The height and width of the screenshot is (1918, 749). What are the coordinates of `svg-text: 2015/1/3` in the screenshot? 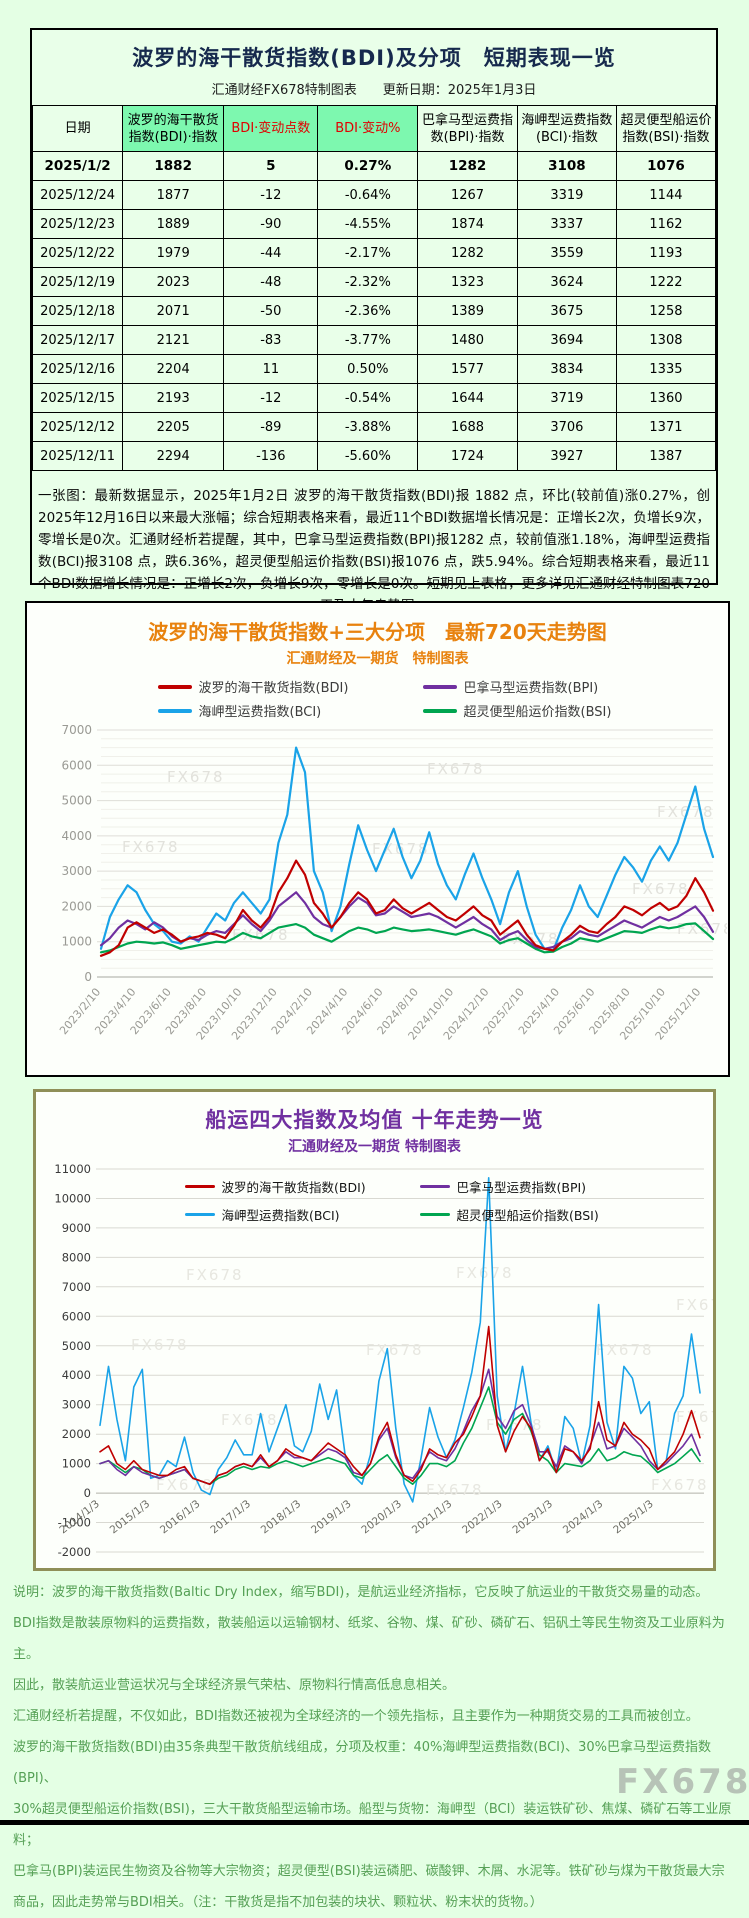 It's located at (130, 1517).